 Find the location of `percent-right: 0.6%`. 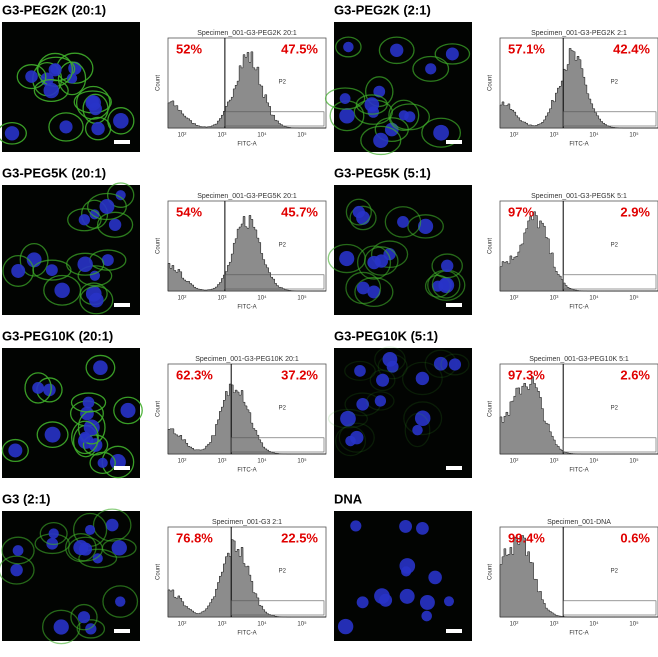

percent-right: 0.6% is located at coordinates (635, 537).